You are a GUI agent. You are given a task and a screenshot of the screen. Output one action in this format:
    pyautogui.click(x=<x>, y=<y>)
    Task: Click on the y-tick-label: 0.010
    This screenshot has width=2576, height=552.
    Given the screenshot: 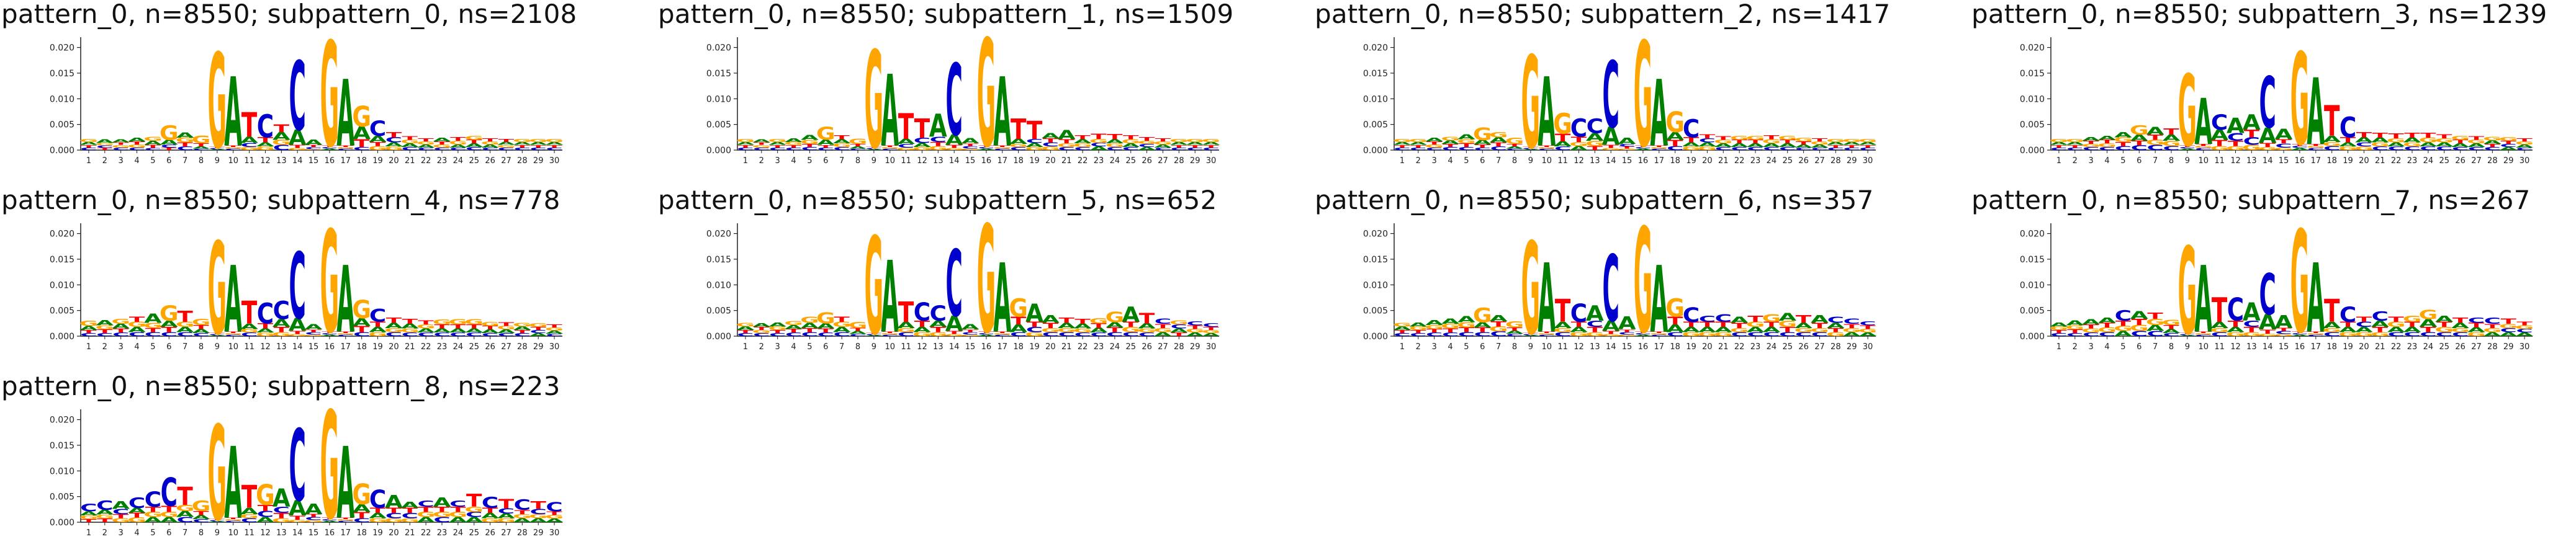 What is the action you would take?
    pyautogui.click(x=718, y=99)
    